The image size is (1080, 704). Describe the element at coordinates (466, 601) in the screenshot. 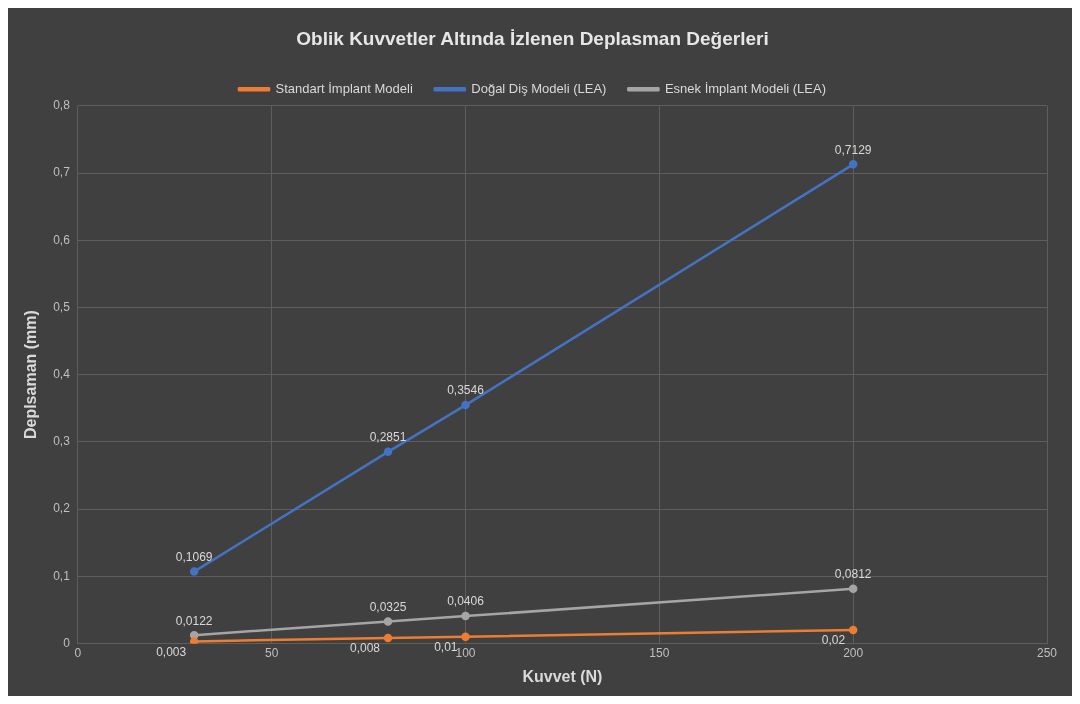

I see `data-label: 0,0406` at that location.